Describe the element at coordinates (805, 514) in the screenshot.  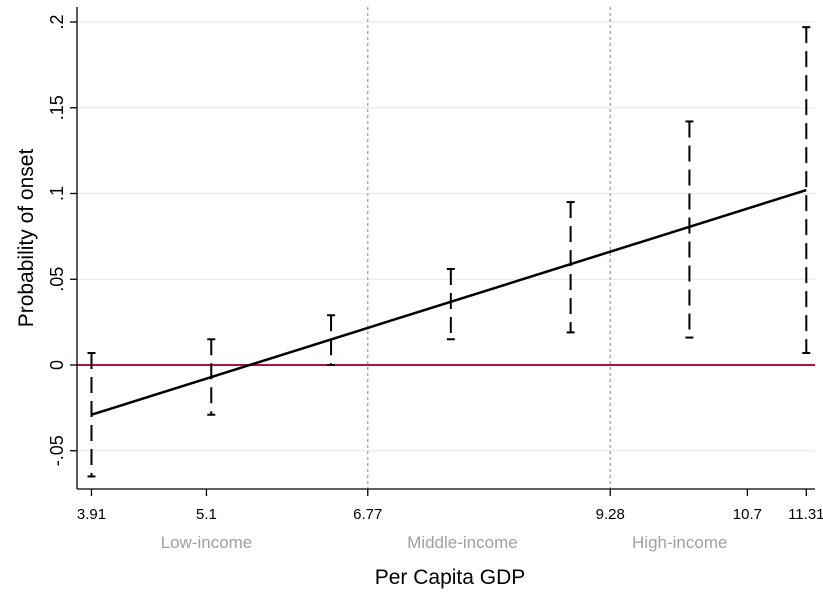
I see `x-tick-label: 11.31` at that location.